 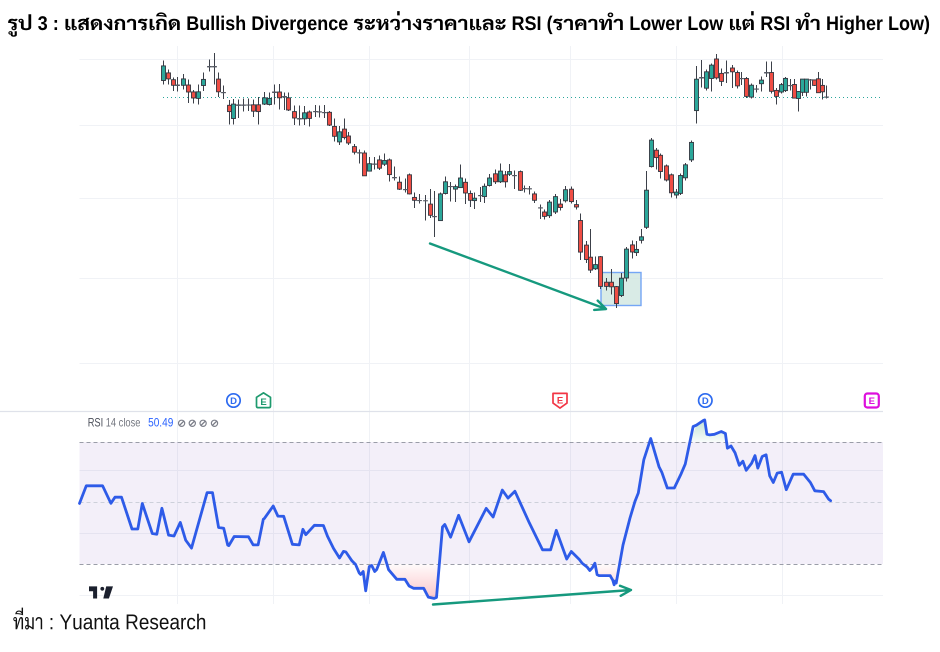 I want to click on svg-text: 50.49, so click(x=160, y=423).